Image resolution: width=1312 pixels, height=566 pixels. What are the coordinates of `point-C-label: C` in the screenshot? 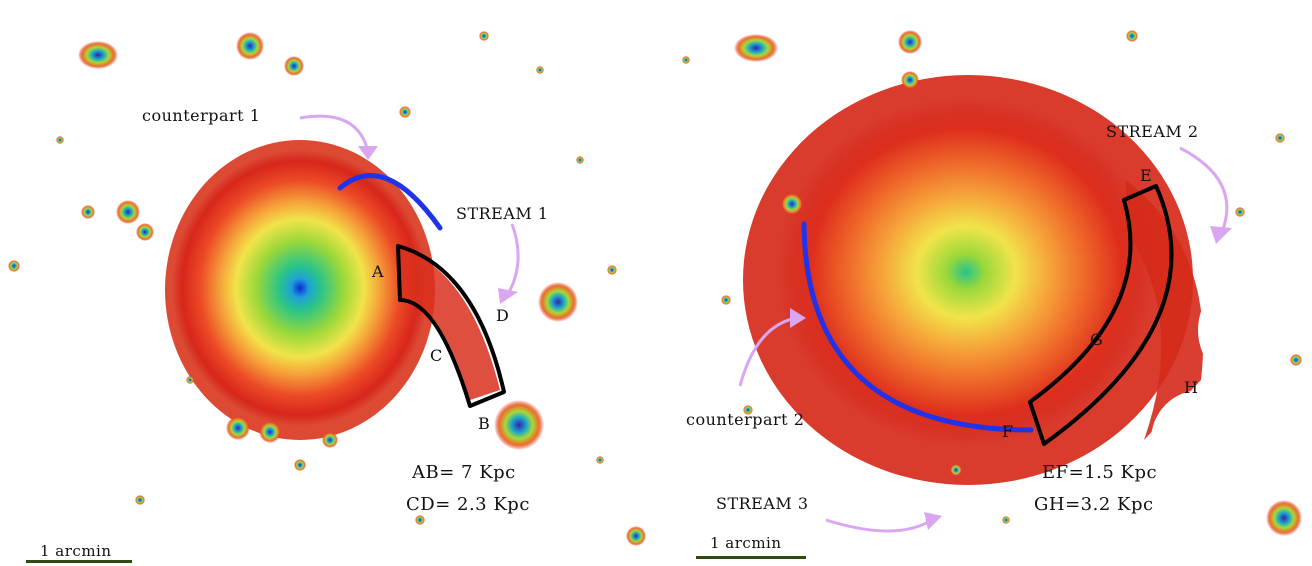 It's located at (436, 355).